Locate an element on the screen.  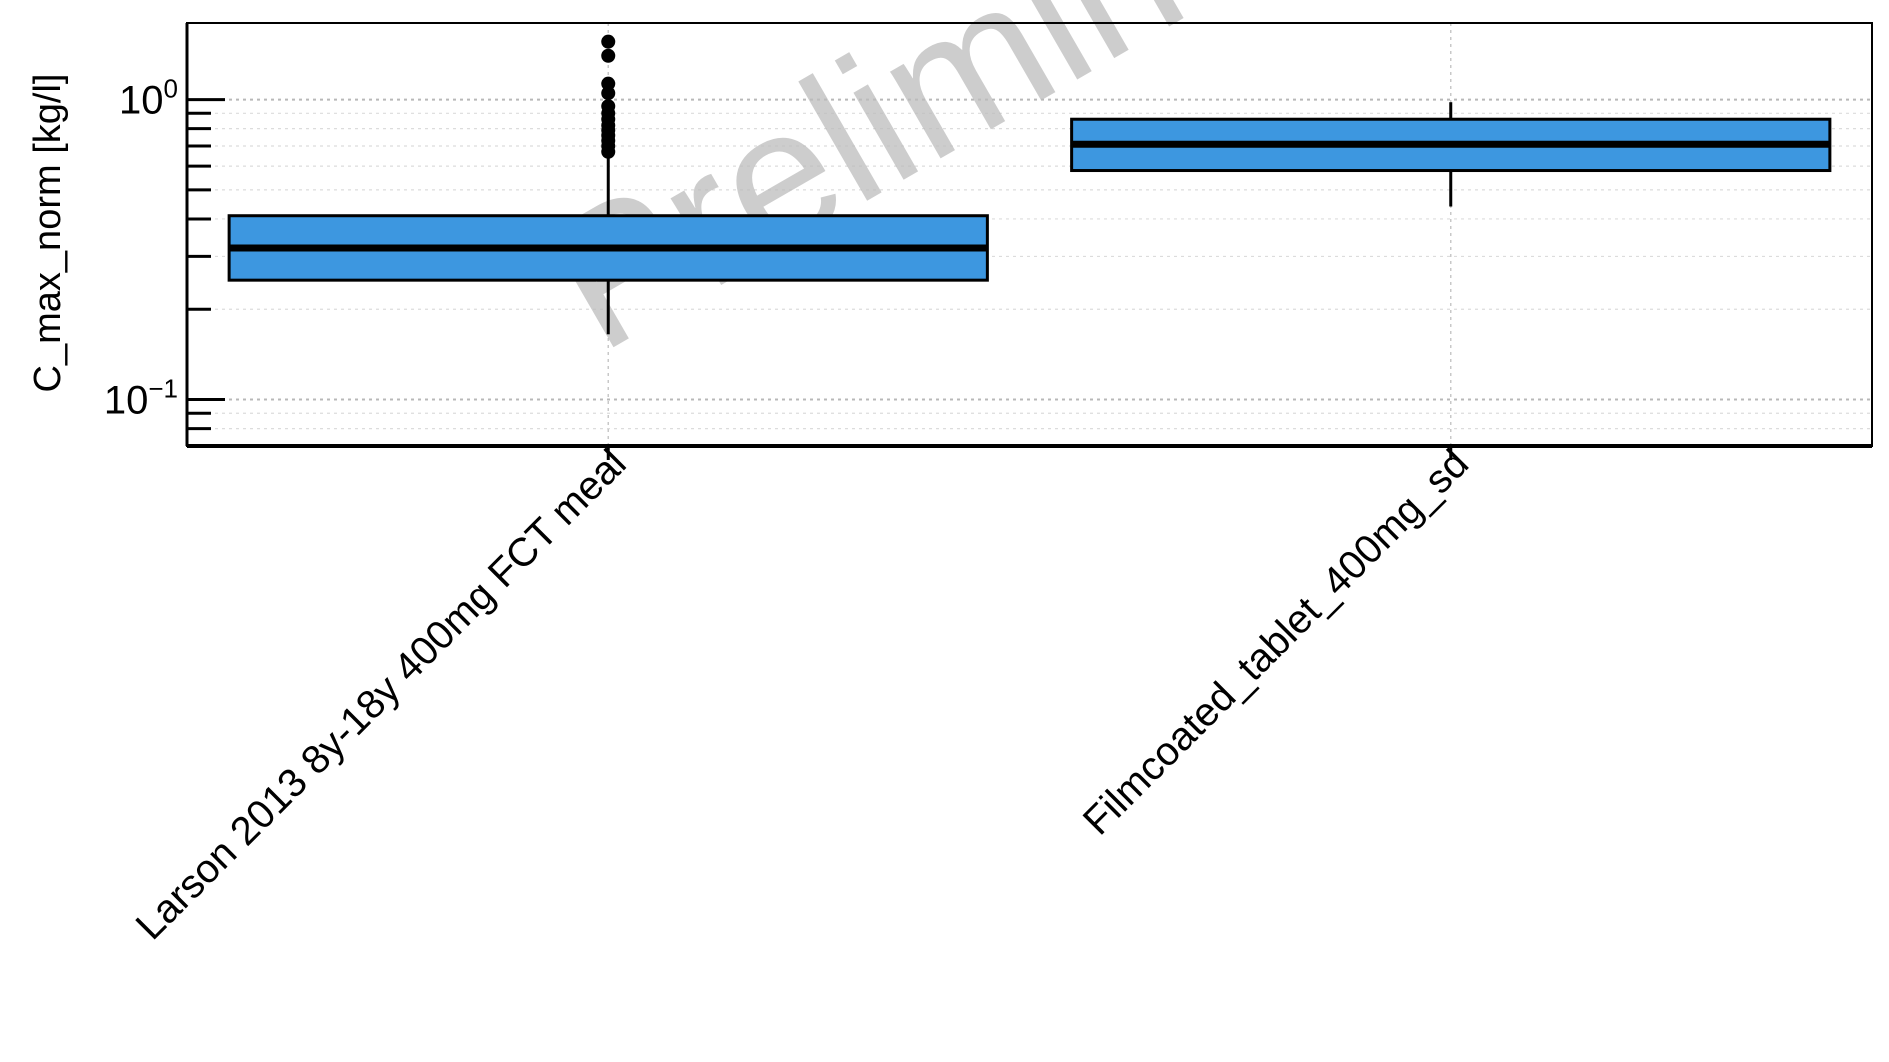
x-tick-label: Filmcoated_tablet_400mg_sd is located at coordinates (1276, 642).